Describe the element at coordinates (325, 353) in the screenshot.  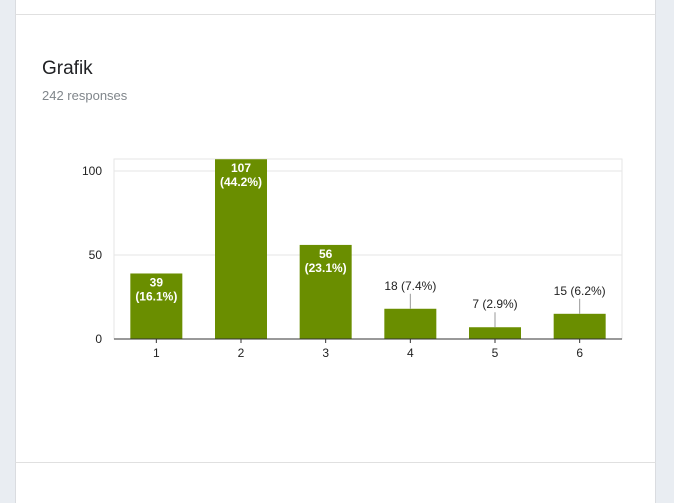
I see `x-tick-label: 3` at that location.